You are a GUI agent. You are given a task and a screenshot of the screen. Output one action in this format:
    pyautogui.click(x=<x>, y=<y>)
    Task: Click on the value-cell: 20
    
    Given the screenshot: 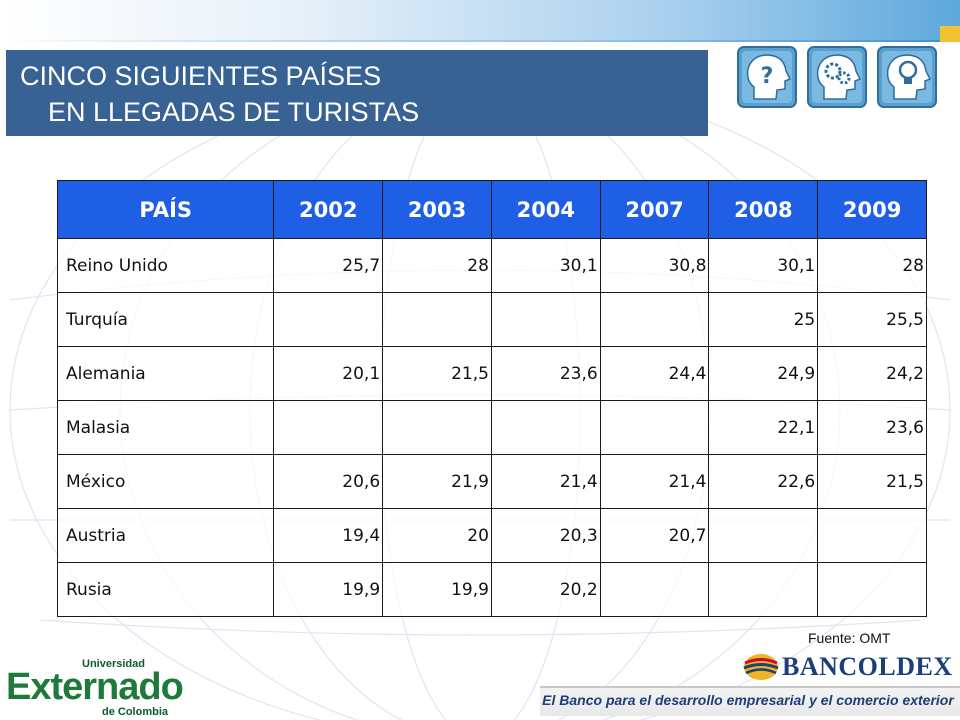 What is the action you would take?
    pyautogui.click(x=437, y=535)
    